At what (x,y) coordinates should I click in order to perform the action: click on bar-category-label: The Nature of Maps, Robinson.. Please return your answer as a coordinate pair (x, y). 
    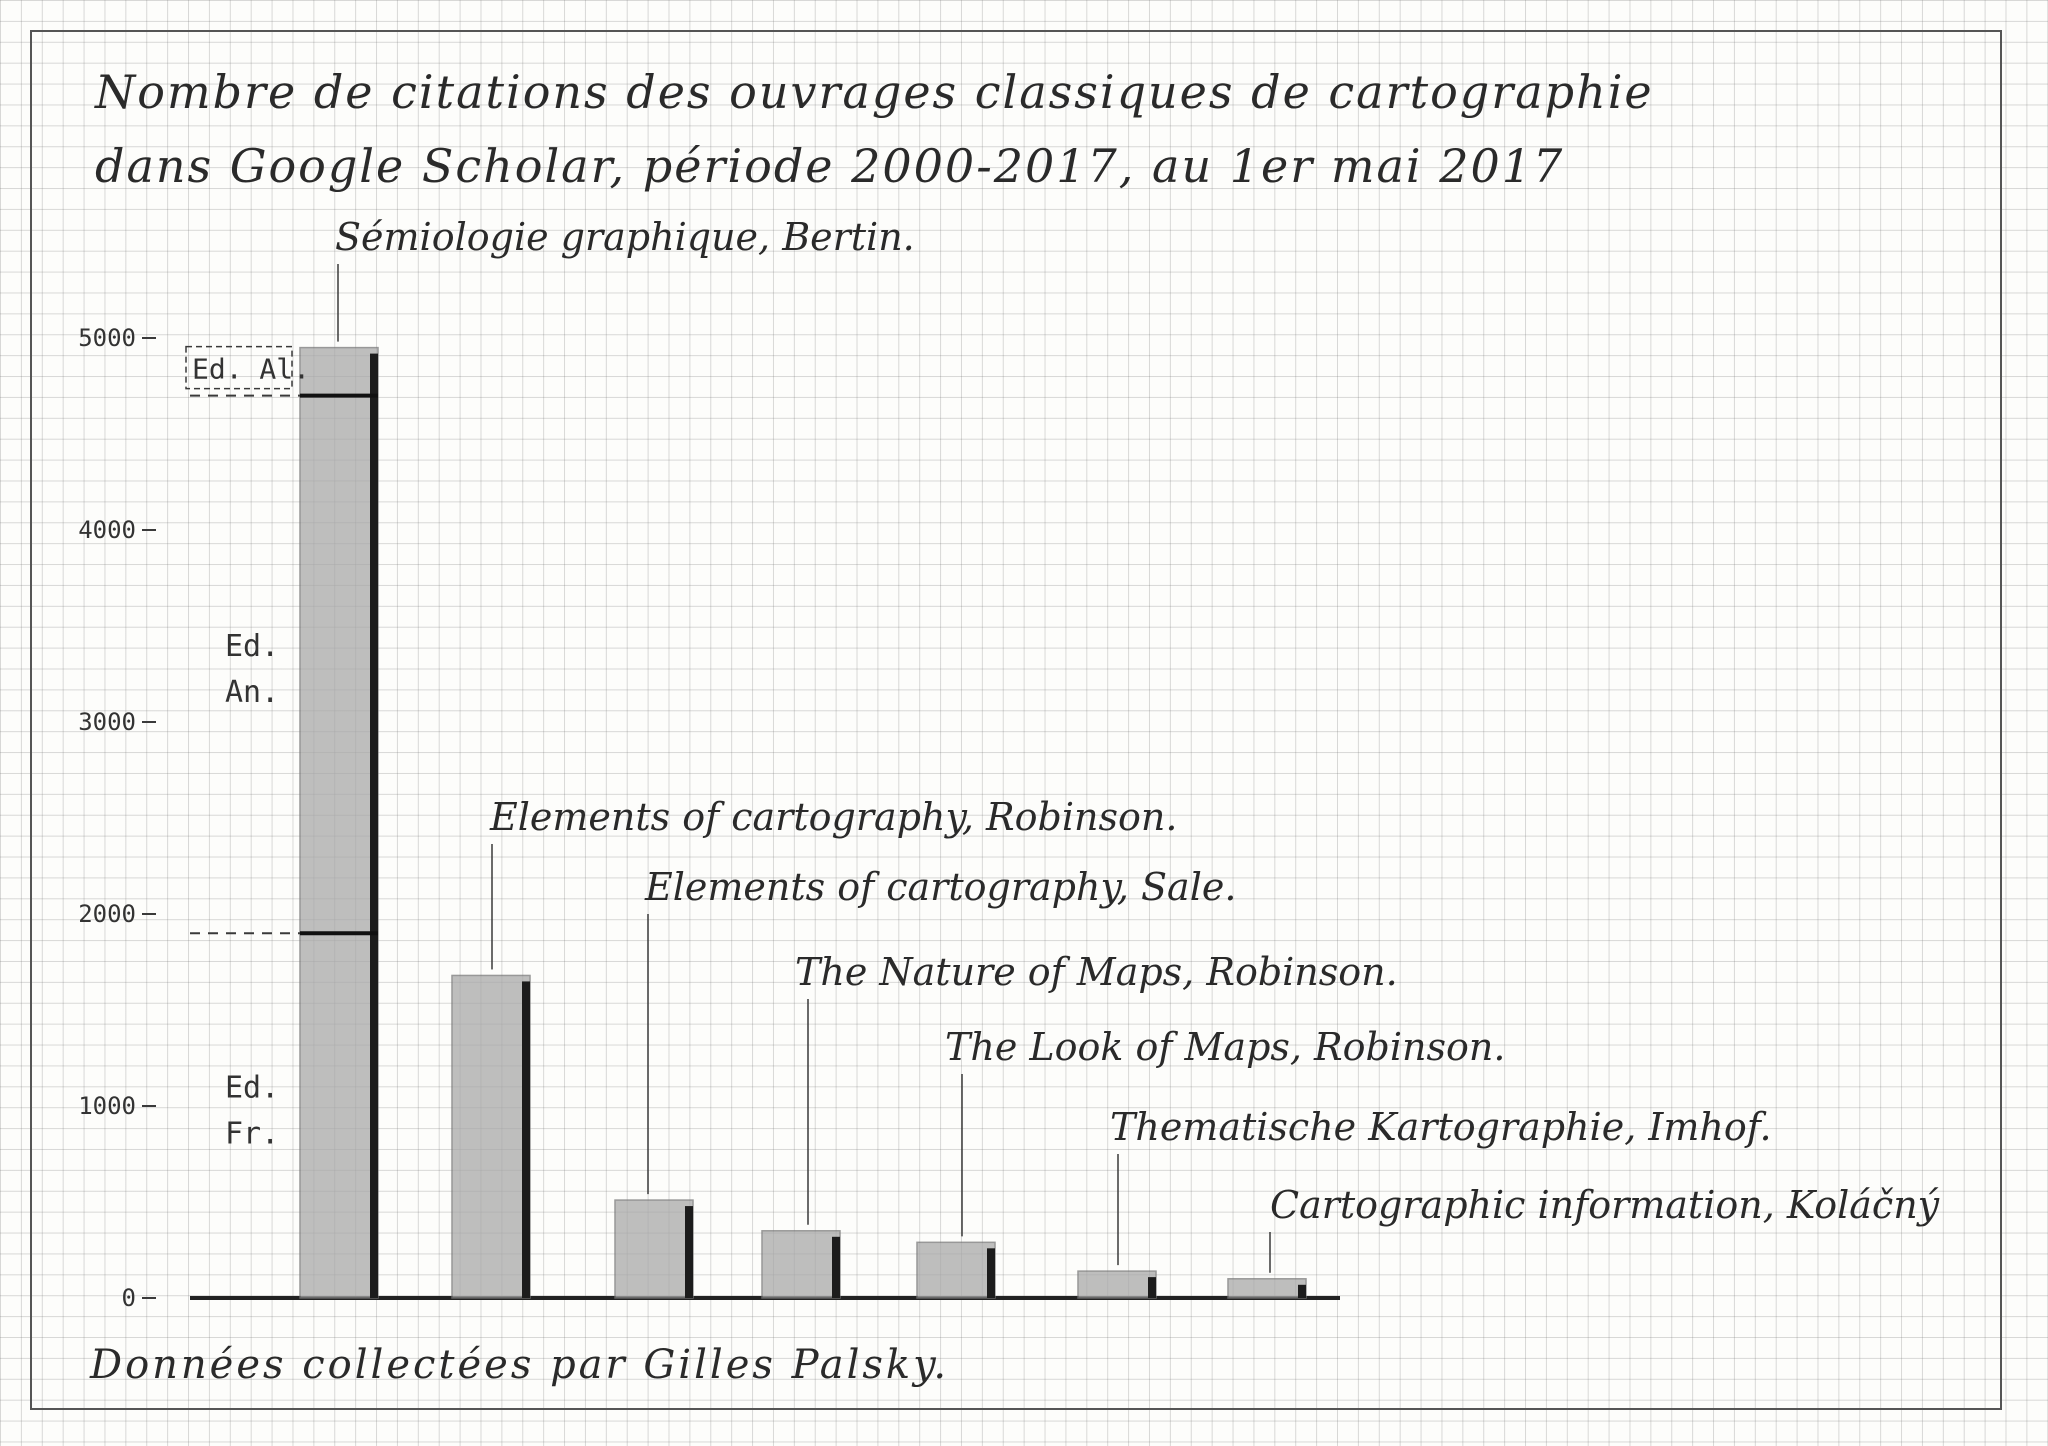
    Looking at the image, I should click on (1096, 972).